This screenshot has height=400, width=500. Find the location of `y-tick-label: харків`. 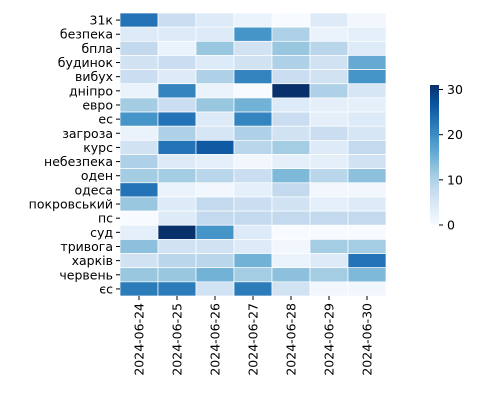

y-tick-label: харків is located at coordinates (92, 260).